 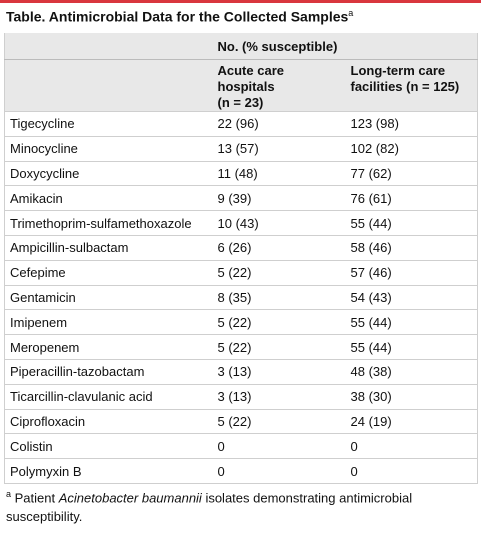 I want to click on drug-name: Imipenem, so click(x=108, y=322).